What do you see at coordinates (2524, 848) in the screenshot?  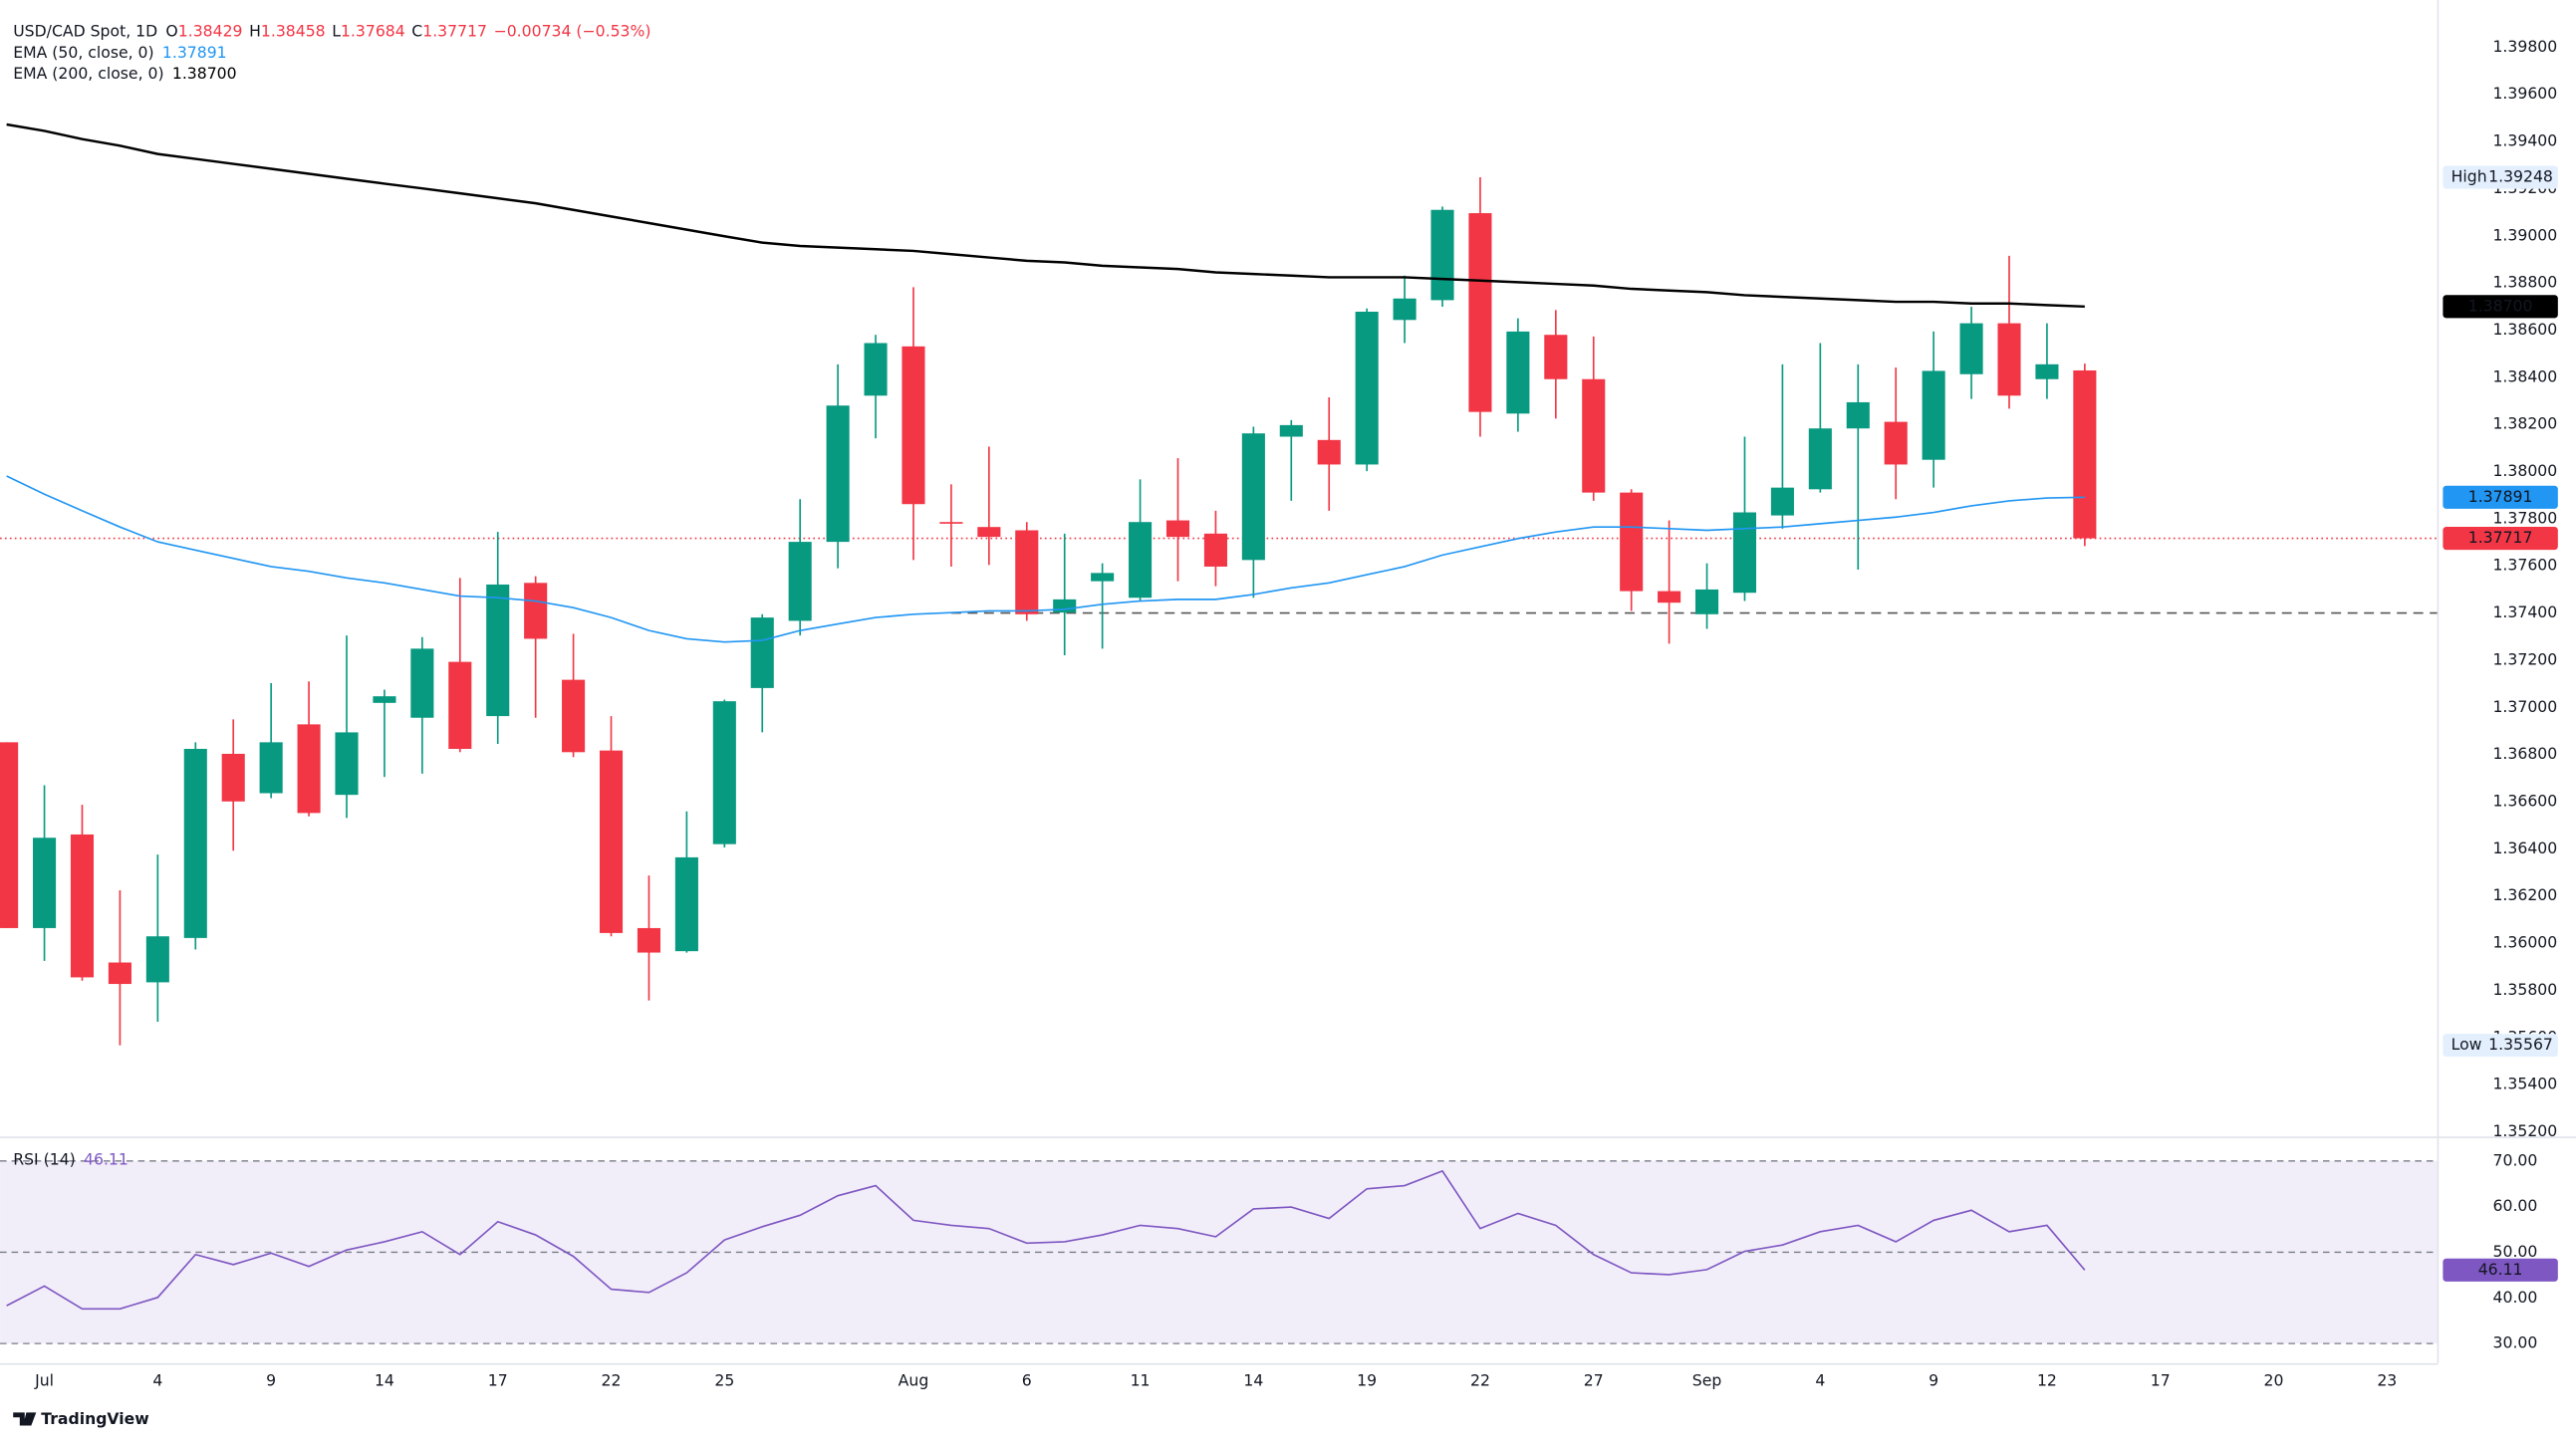 I see `y-tick-label: 1.36400` at bounding box center [2524, 848].